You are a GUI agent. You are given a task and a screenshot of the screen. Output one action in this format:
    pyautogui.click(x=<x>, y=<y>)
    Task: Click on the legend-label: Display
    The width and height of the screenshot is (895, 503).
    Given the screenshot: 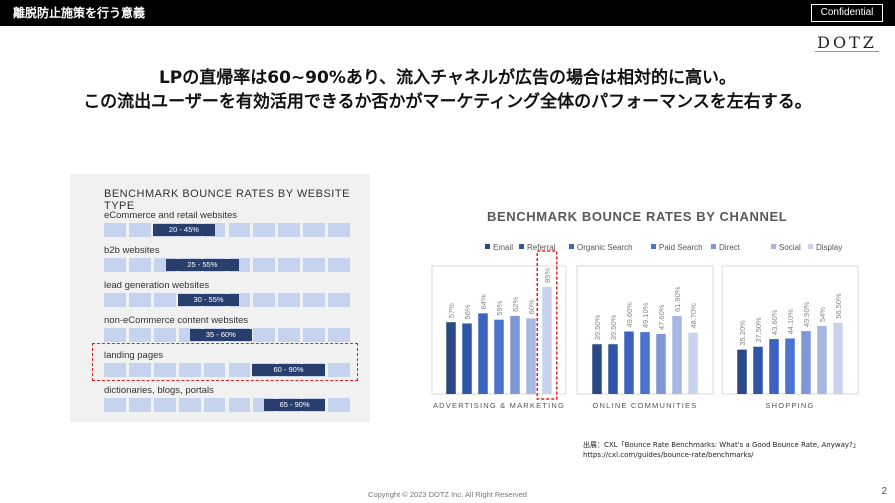 What is the action you would take?
    pyautogui.click(x=829, y=247)
    